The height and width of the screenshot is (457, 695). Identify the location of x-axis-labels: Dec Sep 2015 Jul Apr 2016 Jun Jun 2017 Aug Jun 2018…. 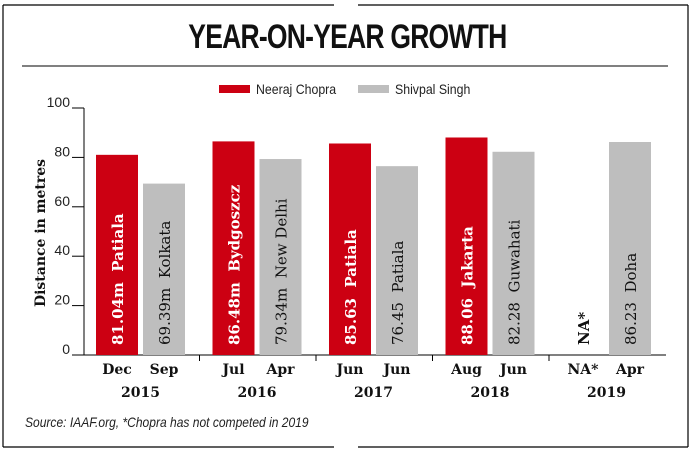
(373, 381).